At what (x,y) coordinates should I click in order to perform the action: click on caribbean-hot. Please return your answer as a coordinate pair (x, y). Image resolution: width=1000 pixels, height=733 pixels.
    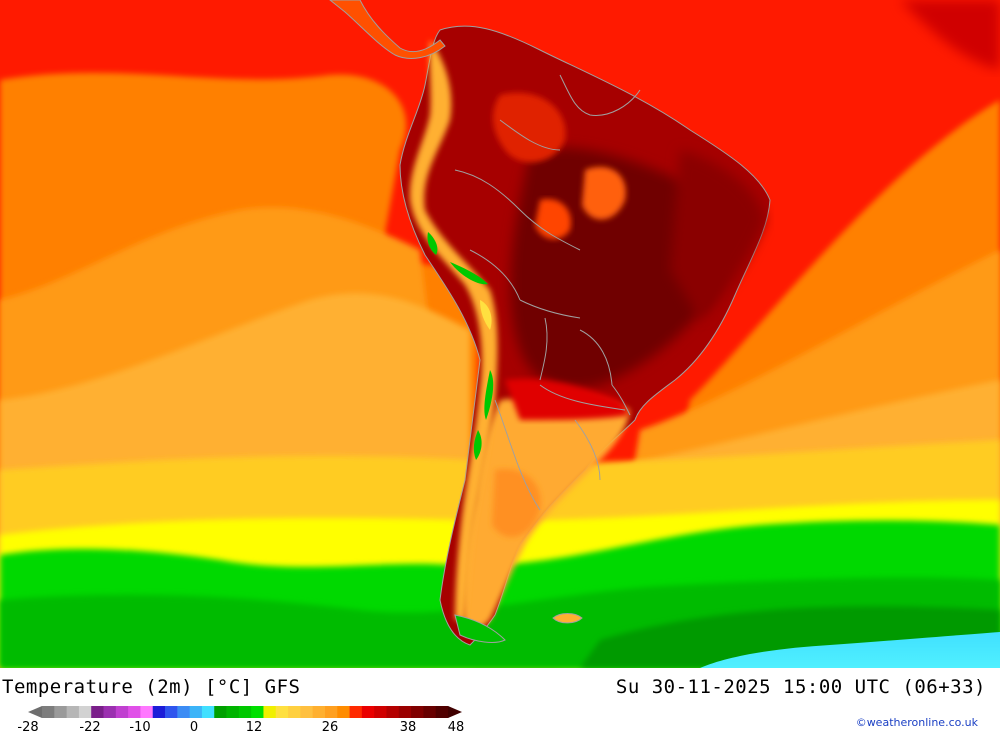
    Looking at the image, I should click on (950, 35).